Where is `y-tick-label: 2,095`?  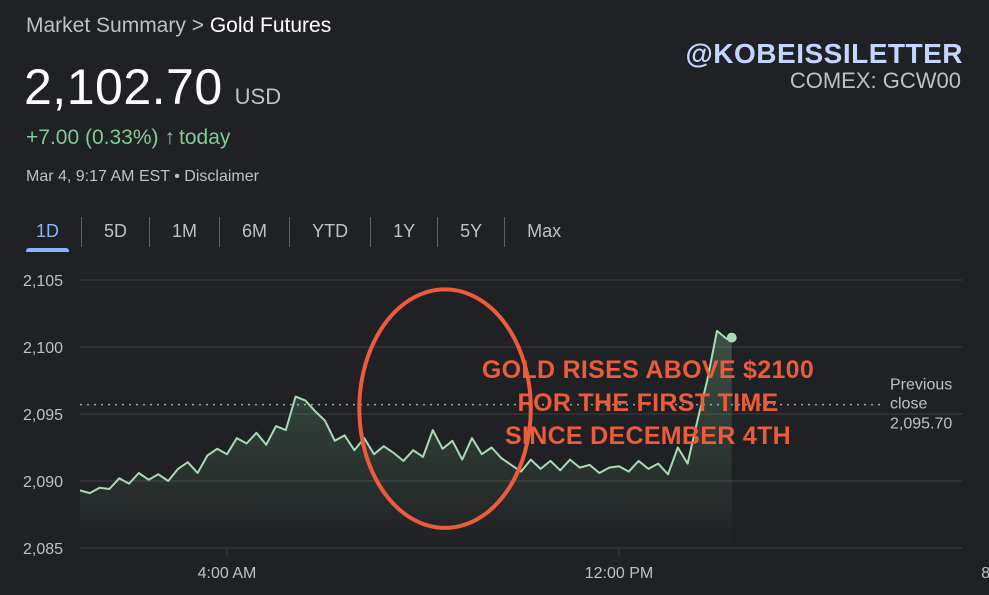 y-tick-label: 2,095 is located at coordinates (43, 415).